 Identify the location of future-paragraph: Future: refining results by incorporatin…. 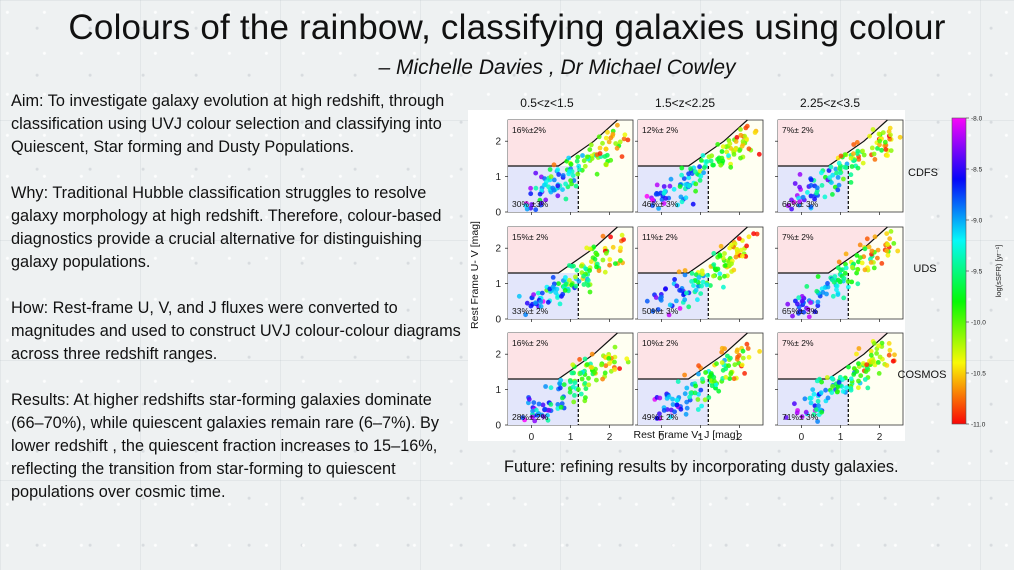
(701, 467).